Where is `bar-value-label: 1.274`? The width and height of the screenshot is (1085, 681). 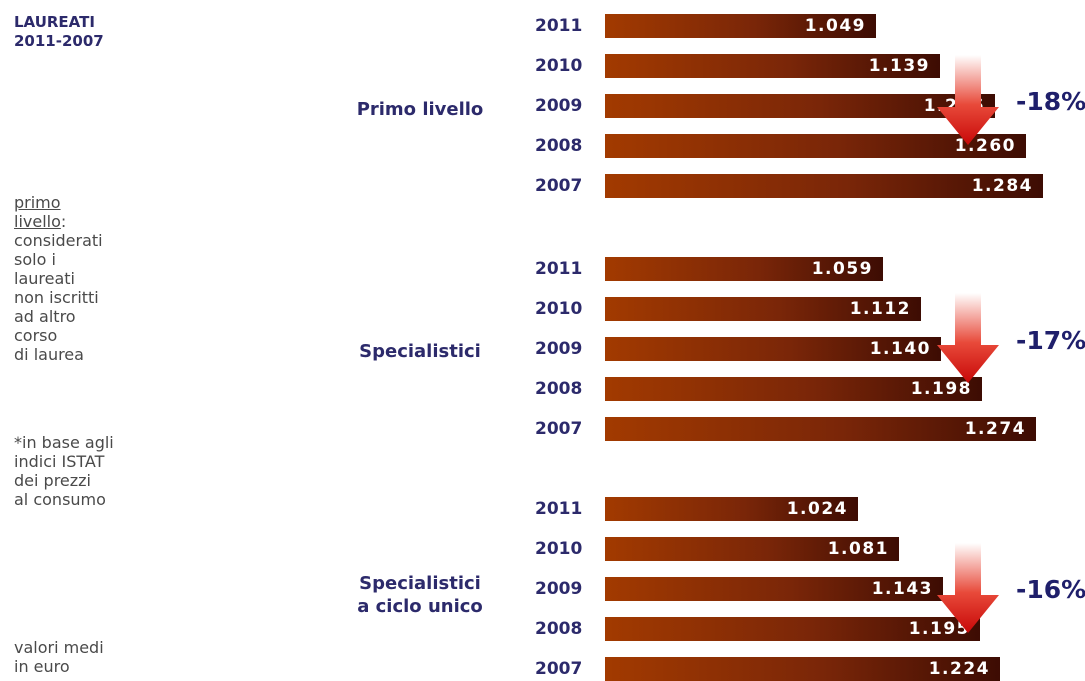 bar-value-label: 1.274 is located at coordinates (995, 429).